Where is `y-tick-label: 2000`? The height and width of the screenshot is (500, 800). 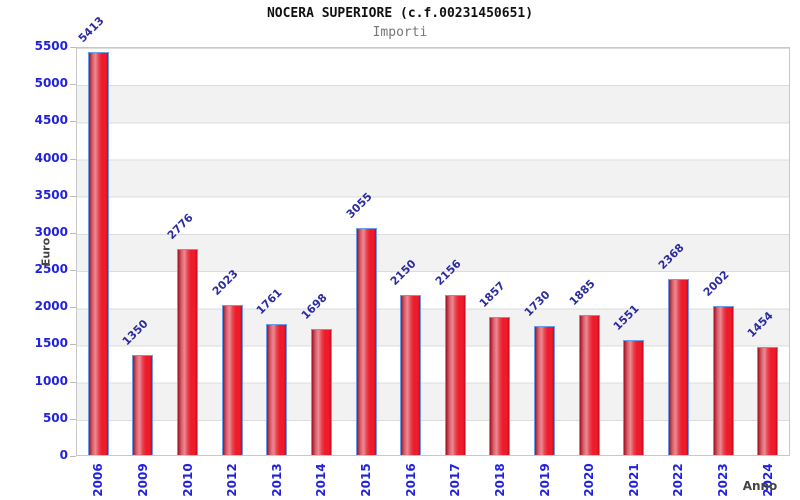
y-tick-label: 2000 is located at coordinates (51, 306).